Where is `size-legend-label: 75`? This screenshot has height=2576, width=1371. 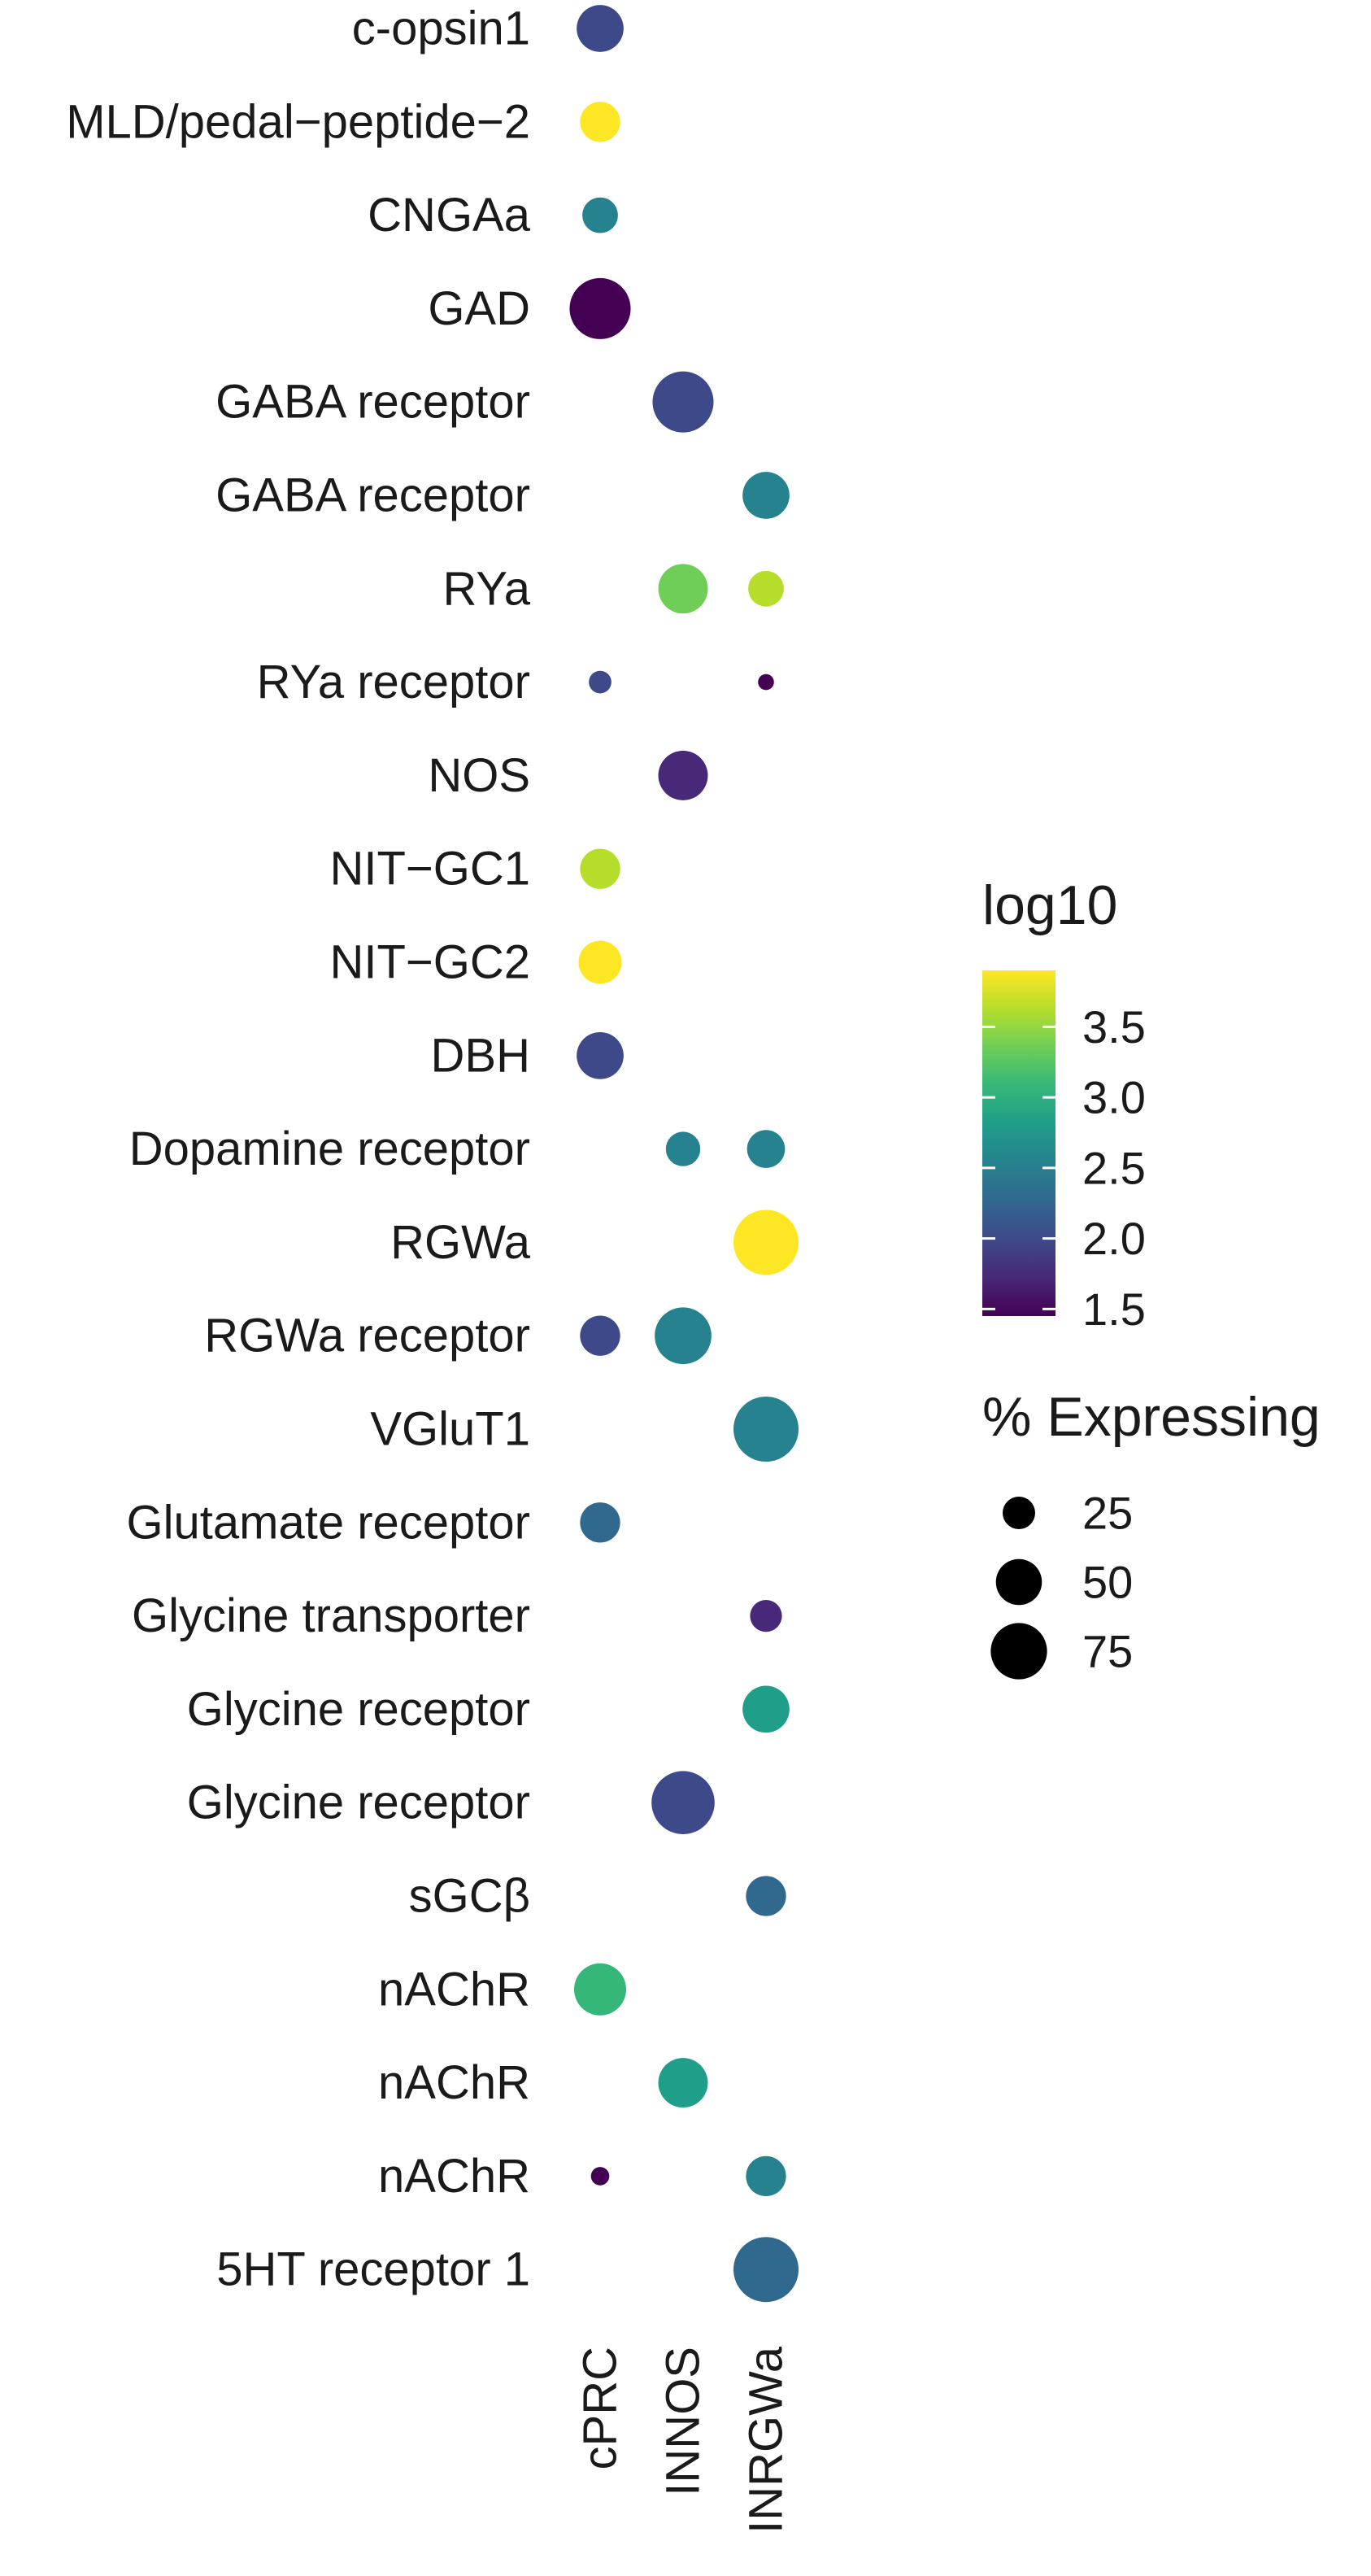
size-legend-label: 75 is located at coordinates (1107, 1651).